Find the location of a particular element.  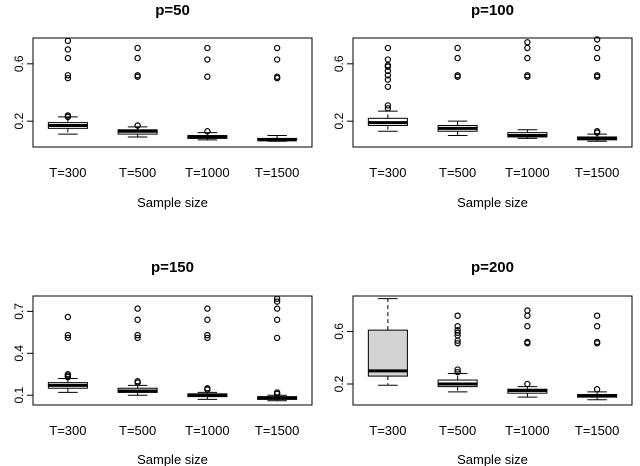

y-tick-label: 0.7 is located at coordinates (19, 311).